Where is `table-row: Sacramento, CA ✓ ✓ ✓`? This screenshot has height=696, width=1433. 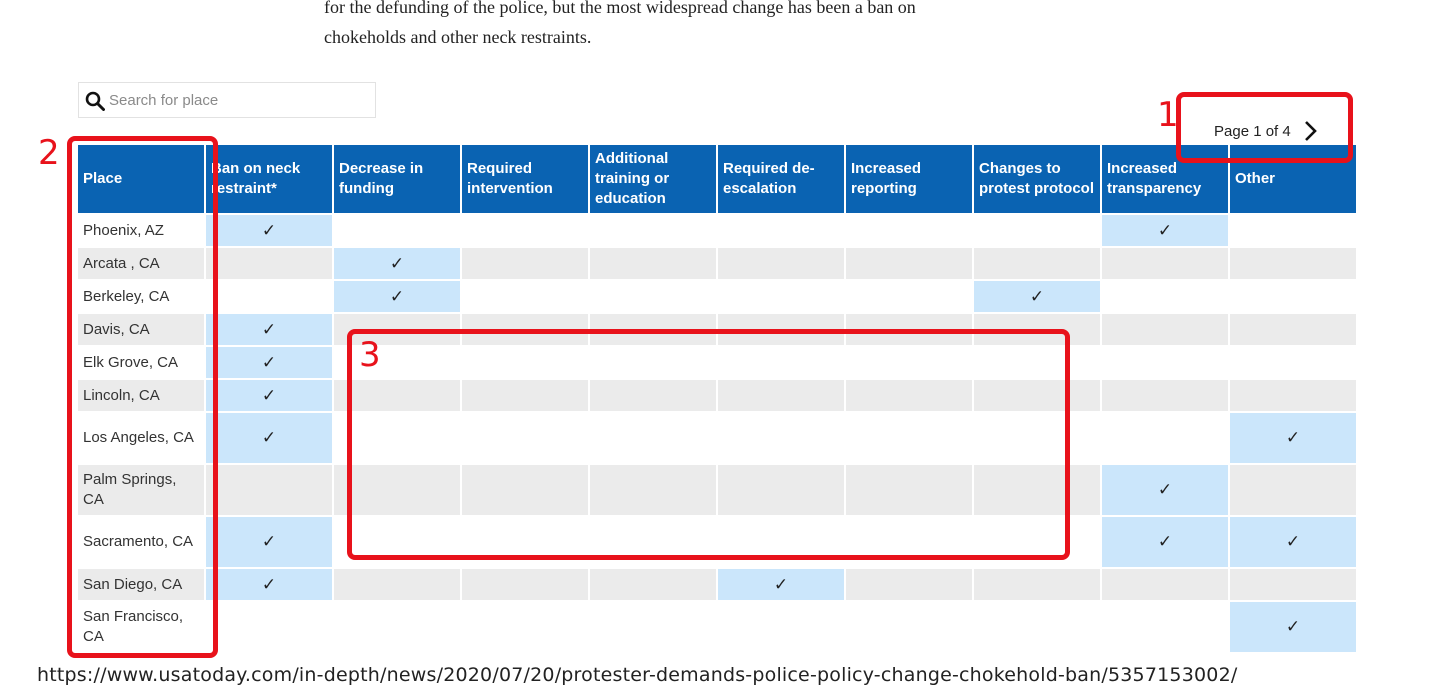
table-row: Sacramento, CA ✓ ✓ ✓ is located at coordinates (717, 543).